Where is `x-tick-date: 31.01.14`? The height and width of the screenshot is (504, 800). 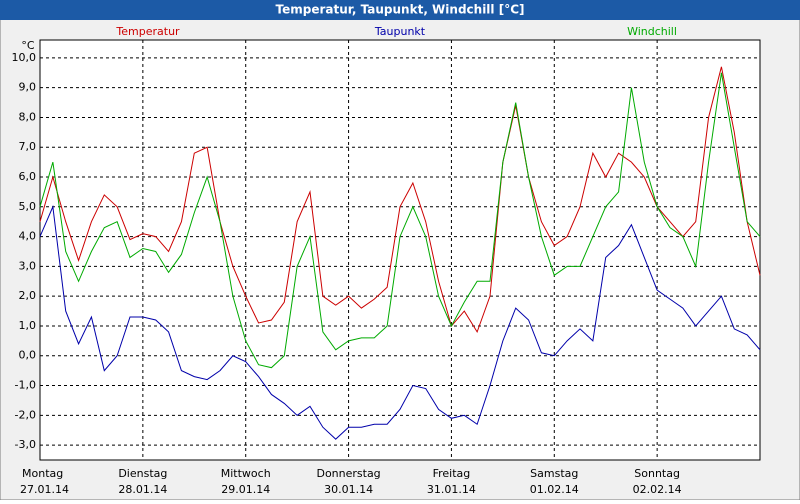
x-tick-date: 31.01.14 is located at coordinates (451, 489).